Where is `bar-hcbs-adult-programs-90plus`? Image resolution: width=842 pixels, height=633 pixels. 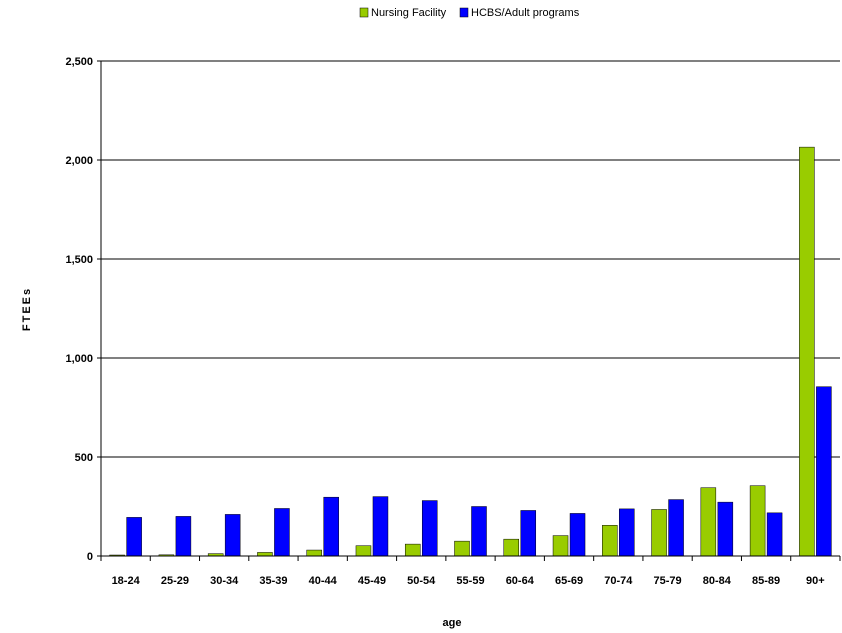
bar-hcbs-adult-programs-90plus is located at coordinates (824, 471).